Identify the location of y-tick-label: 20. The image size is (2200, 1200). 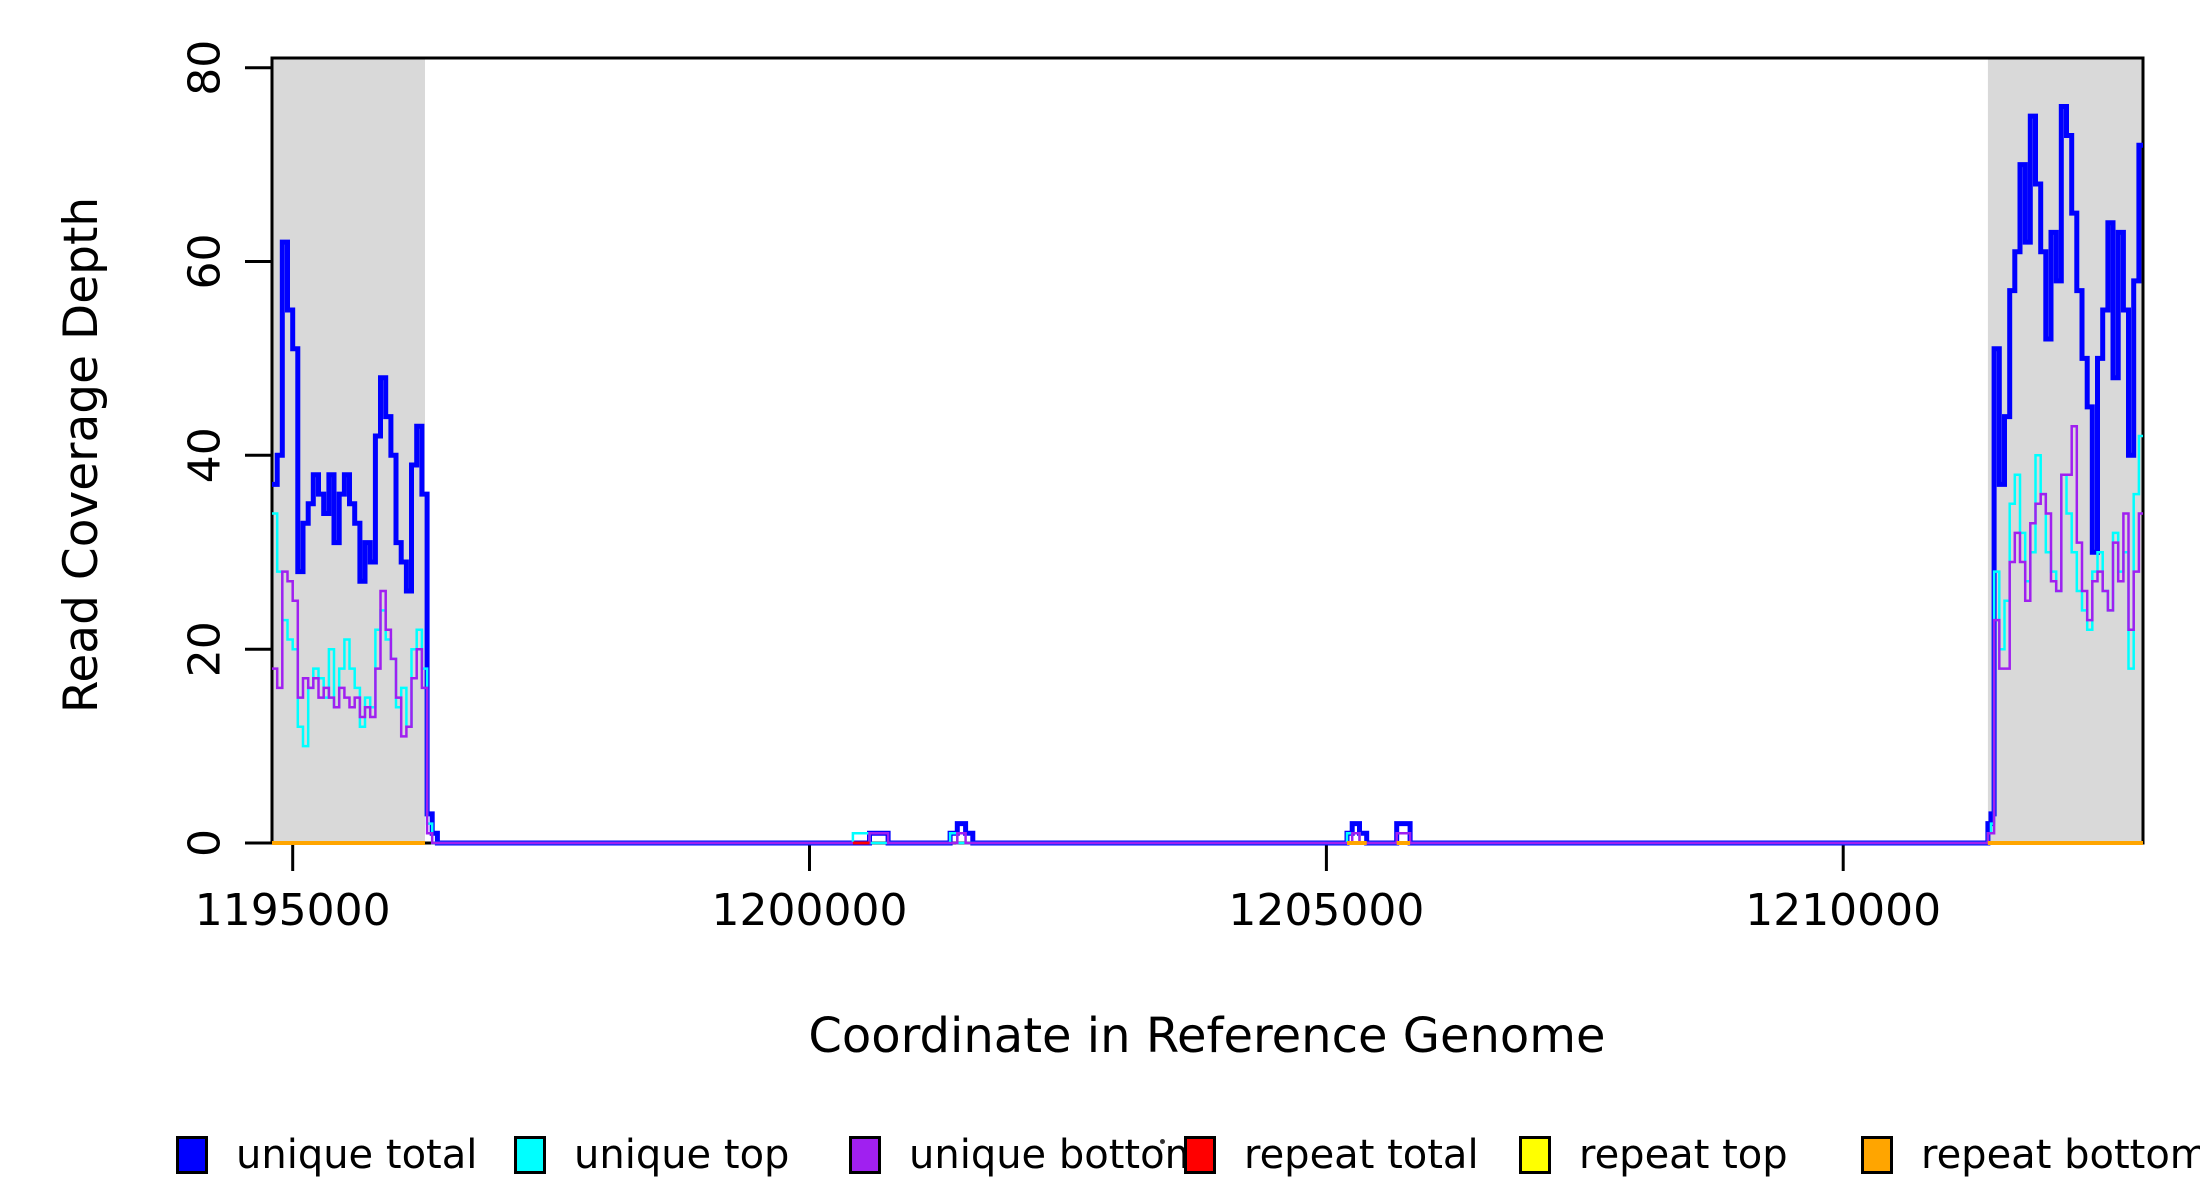
(205, 649).